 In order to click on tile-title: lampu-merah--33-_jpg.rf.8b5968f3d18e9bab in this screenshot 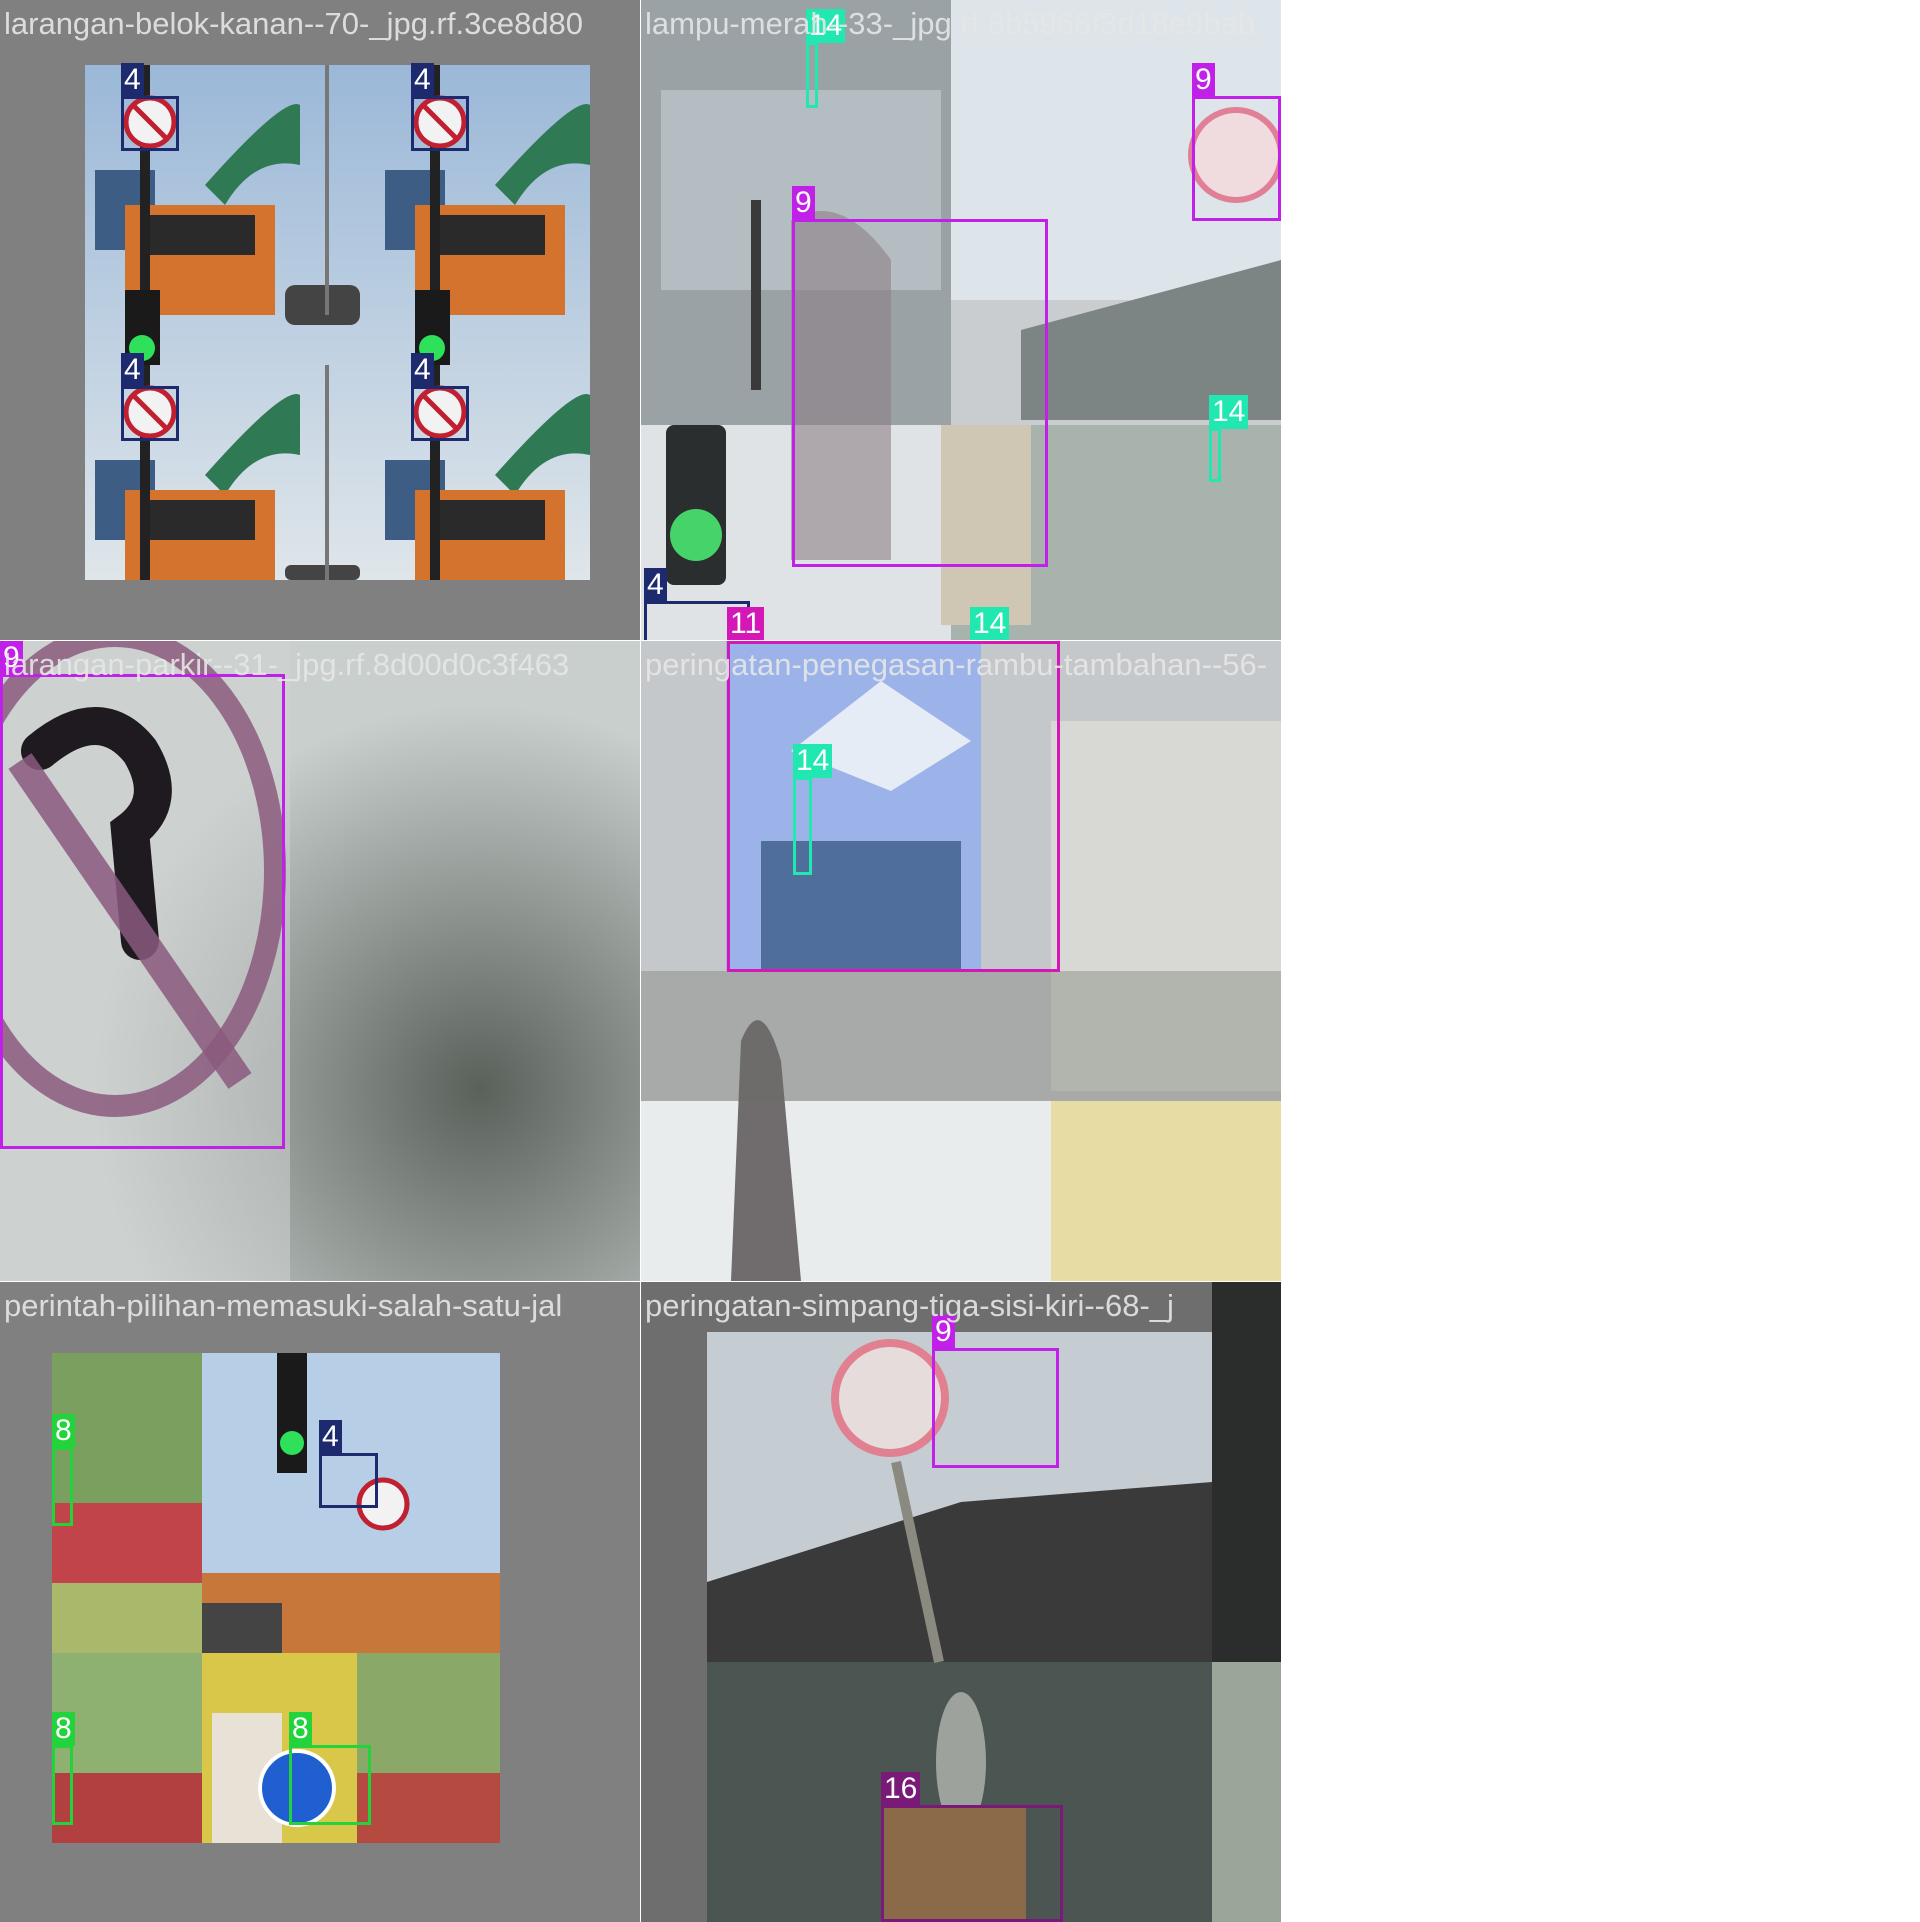, I will do `click(950, 23)`.